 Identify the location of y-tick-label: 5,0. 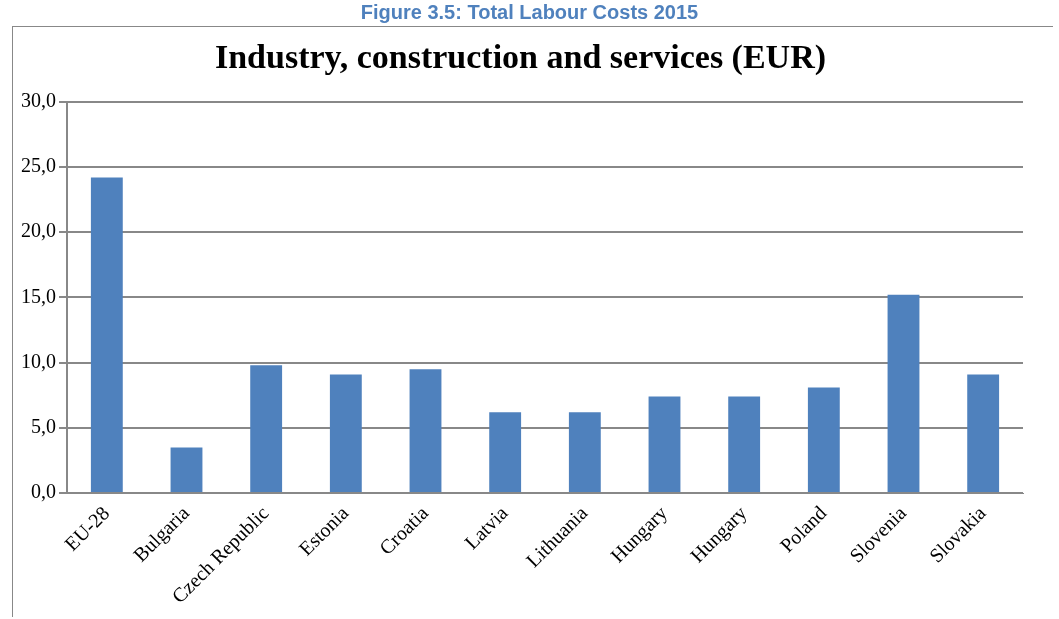
(43, 426).